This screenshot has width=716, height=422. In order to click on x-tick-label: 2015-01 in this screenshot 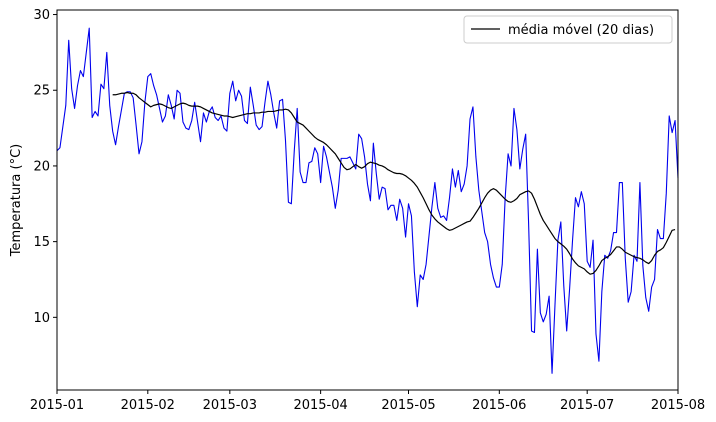, I will do `click(57, 405)`.